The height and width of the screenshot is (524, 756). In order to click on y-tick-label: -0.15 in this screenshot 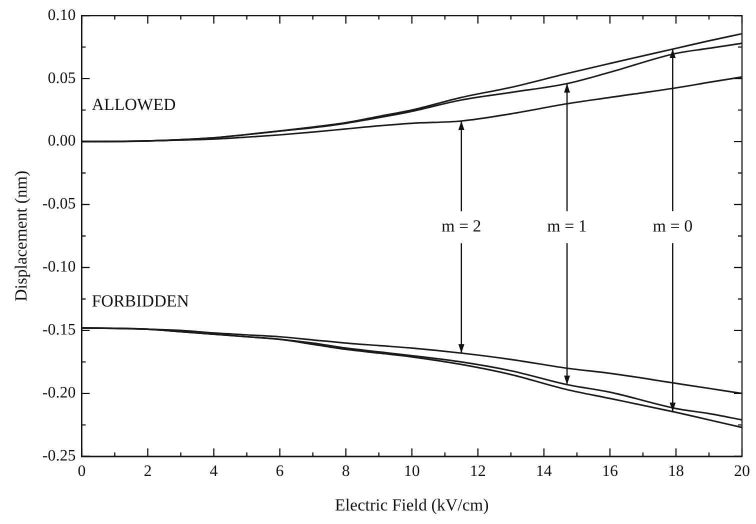, I will do `click(59, 330)`.